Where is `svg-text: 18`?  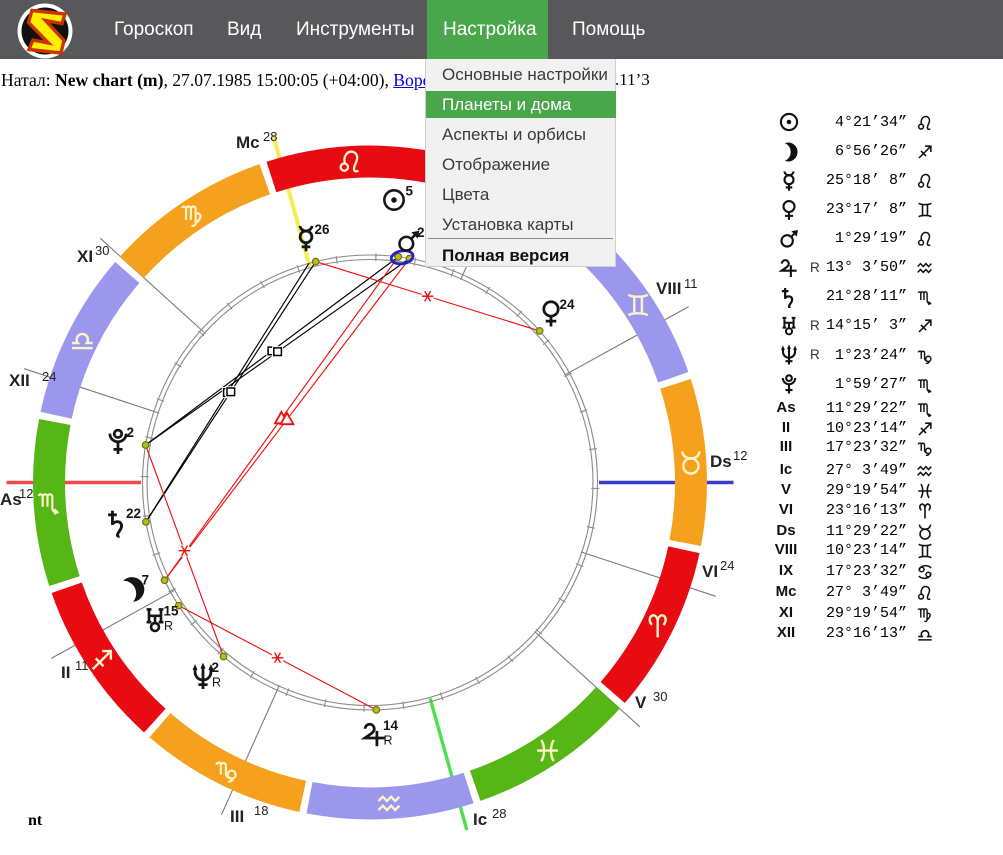 svg-text: 18 is located at coordinates (261, 810).